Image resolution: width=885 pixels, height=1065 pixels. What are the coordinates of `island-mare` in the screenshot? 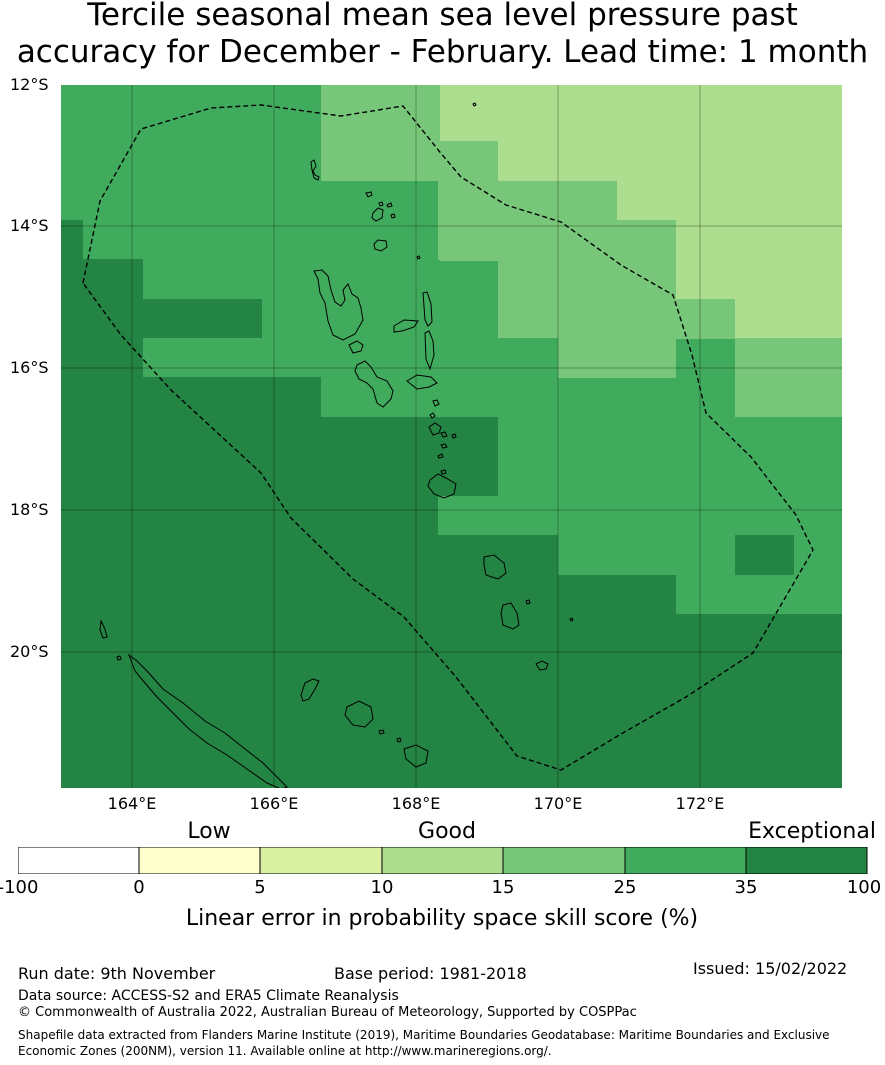 It's located at (416, 756).